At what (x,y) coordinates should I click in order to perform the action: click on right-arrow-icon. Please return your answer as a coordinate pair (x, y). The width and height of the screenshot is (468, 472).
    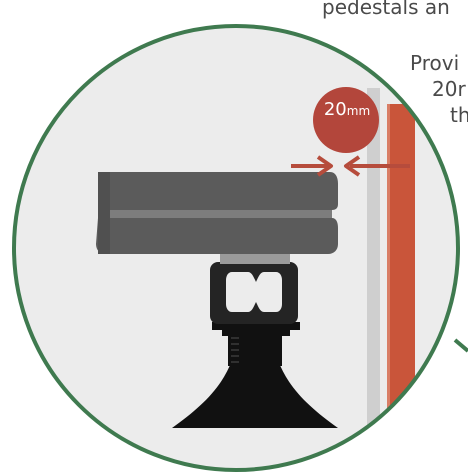
    Looking at the image, I should click on (312, 166).